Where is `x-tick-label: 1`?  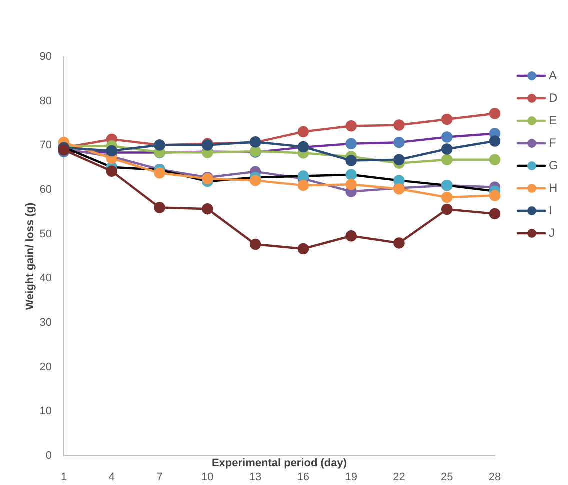 x-tick-label: 1 is located at coordinates (64, 478).